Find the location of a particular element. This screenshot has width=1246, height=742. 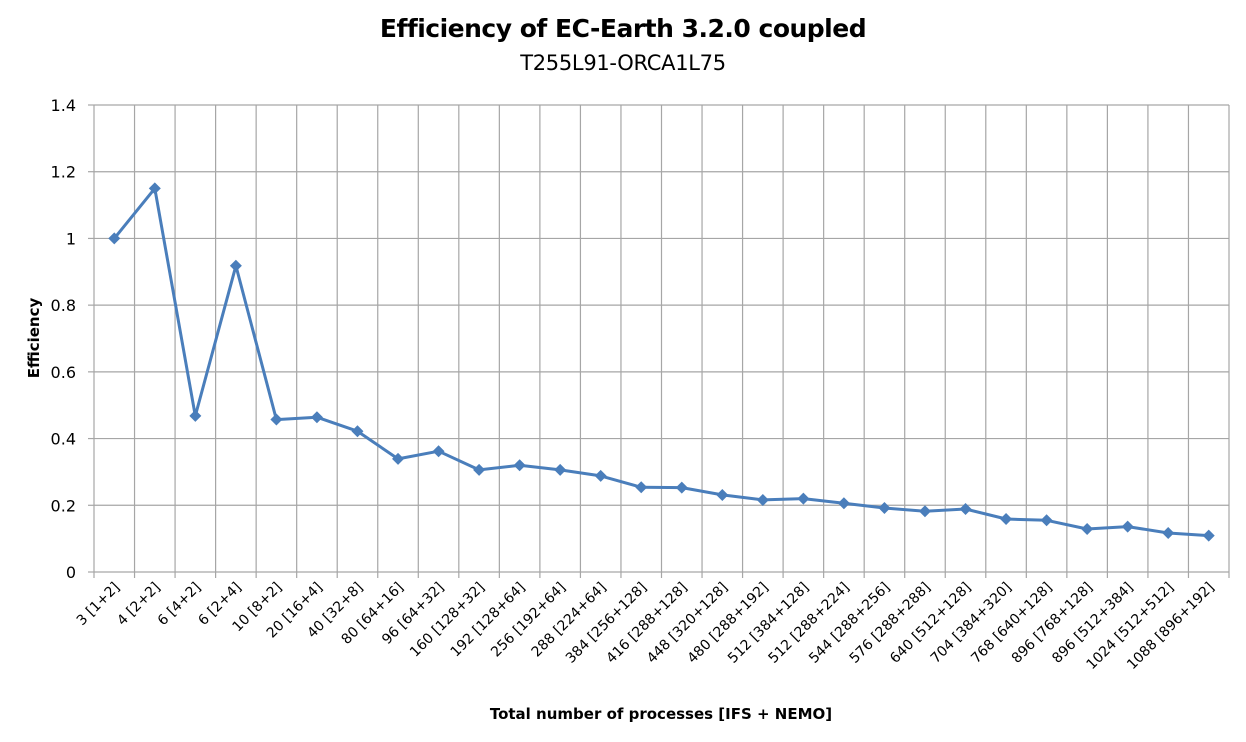

y-tick-label: 0 is located at coordinates (71, 572).